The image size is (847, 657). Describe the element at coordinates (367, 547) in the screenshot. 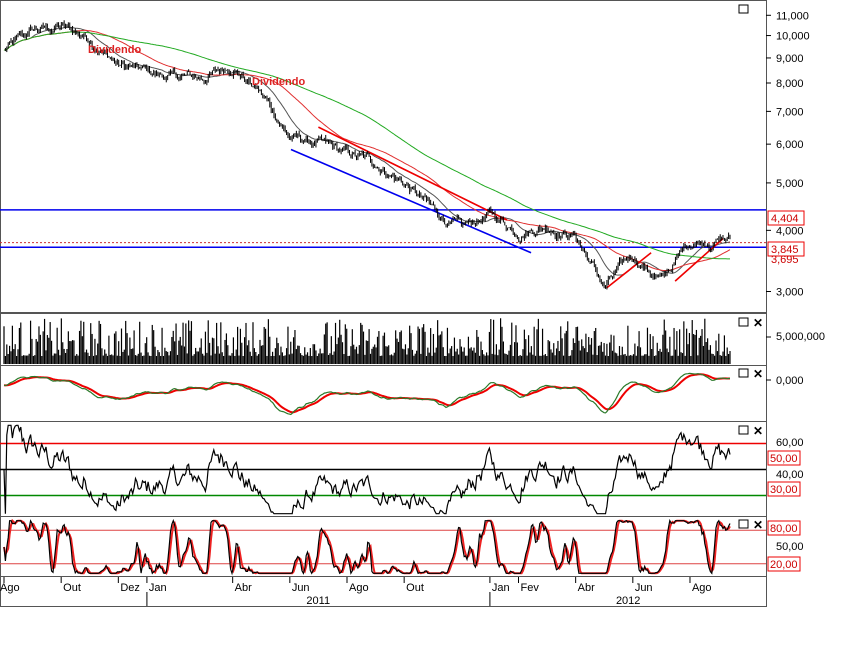

I see `stoch-k-line` at that location.